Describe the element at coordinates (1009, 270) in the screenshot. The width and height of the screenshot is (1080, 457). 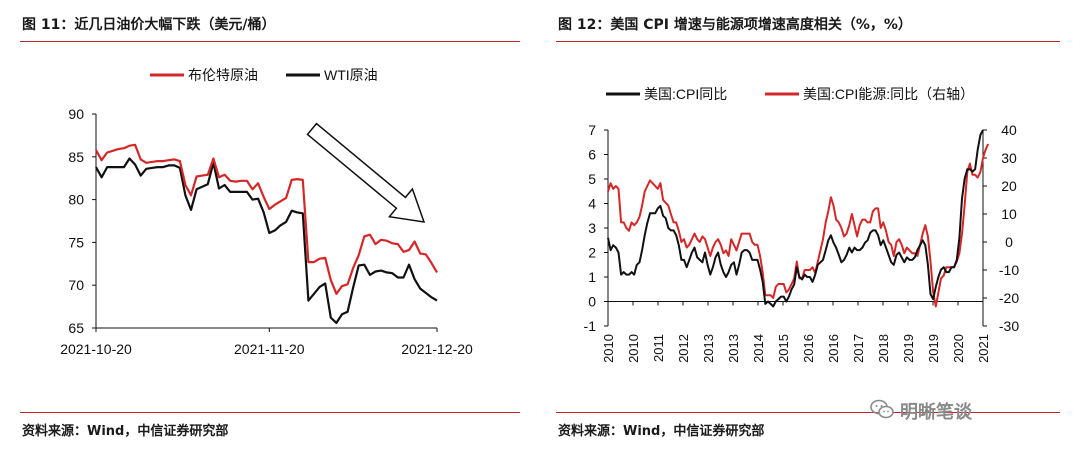
I see `right-y-right-tick-label: -10` at that location.